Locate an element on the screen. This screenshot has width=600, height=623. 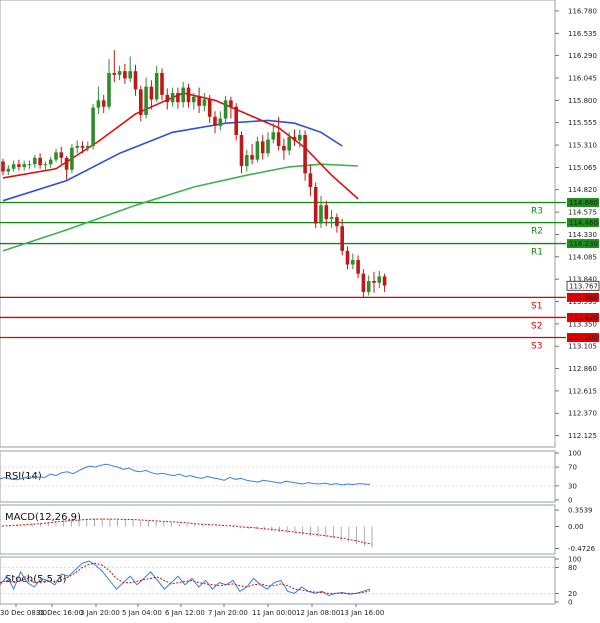
macd-y-tick-label: -0.4726 is located at coordinates (582, 549).